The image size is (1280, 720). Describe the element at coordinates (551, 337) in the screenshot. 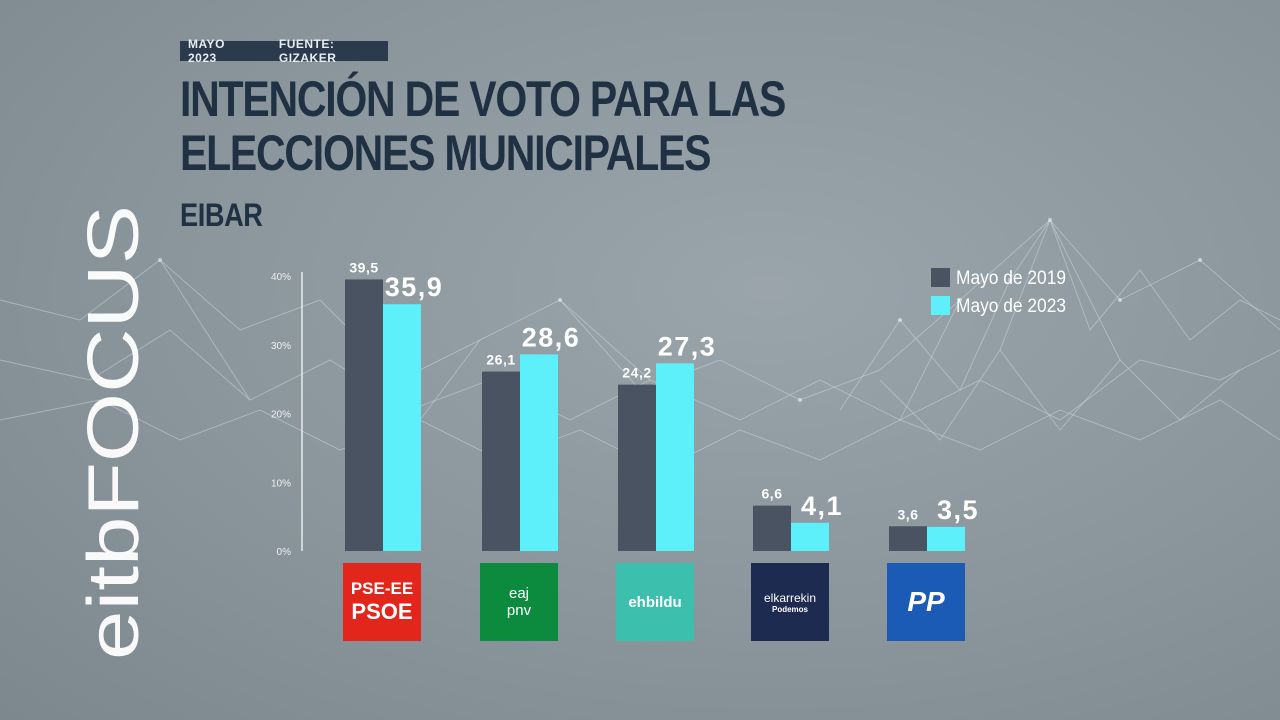

I see `data-label-2023: 28,6` at that location.